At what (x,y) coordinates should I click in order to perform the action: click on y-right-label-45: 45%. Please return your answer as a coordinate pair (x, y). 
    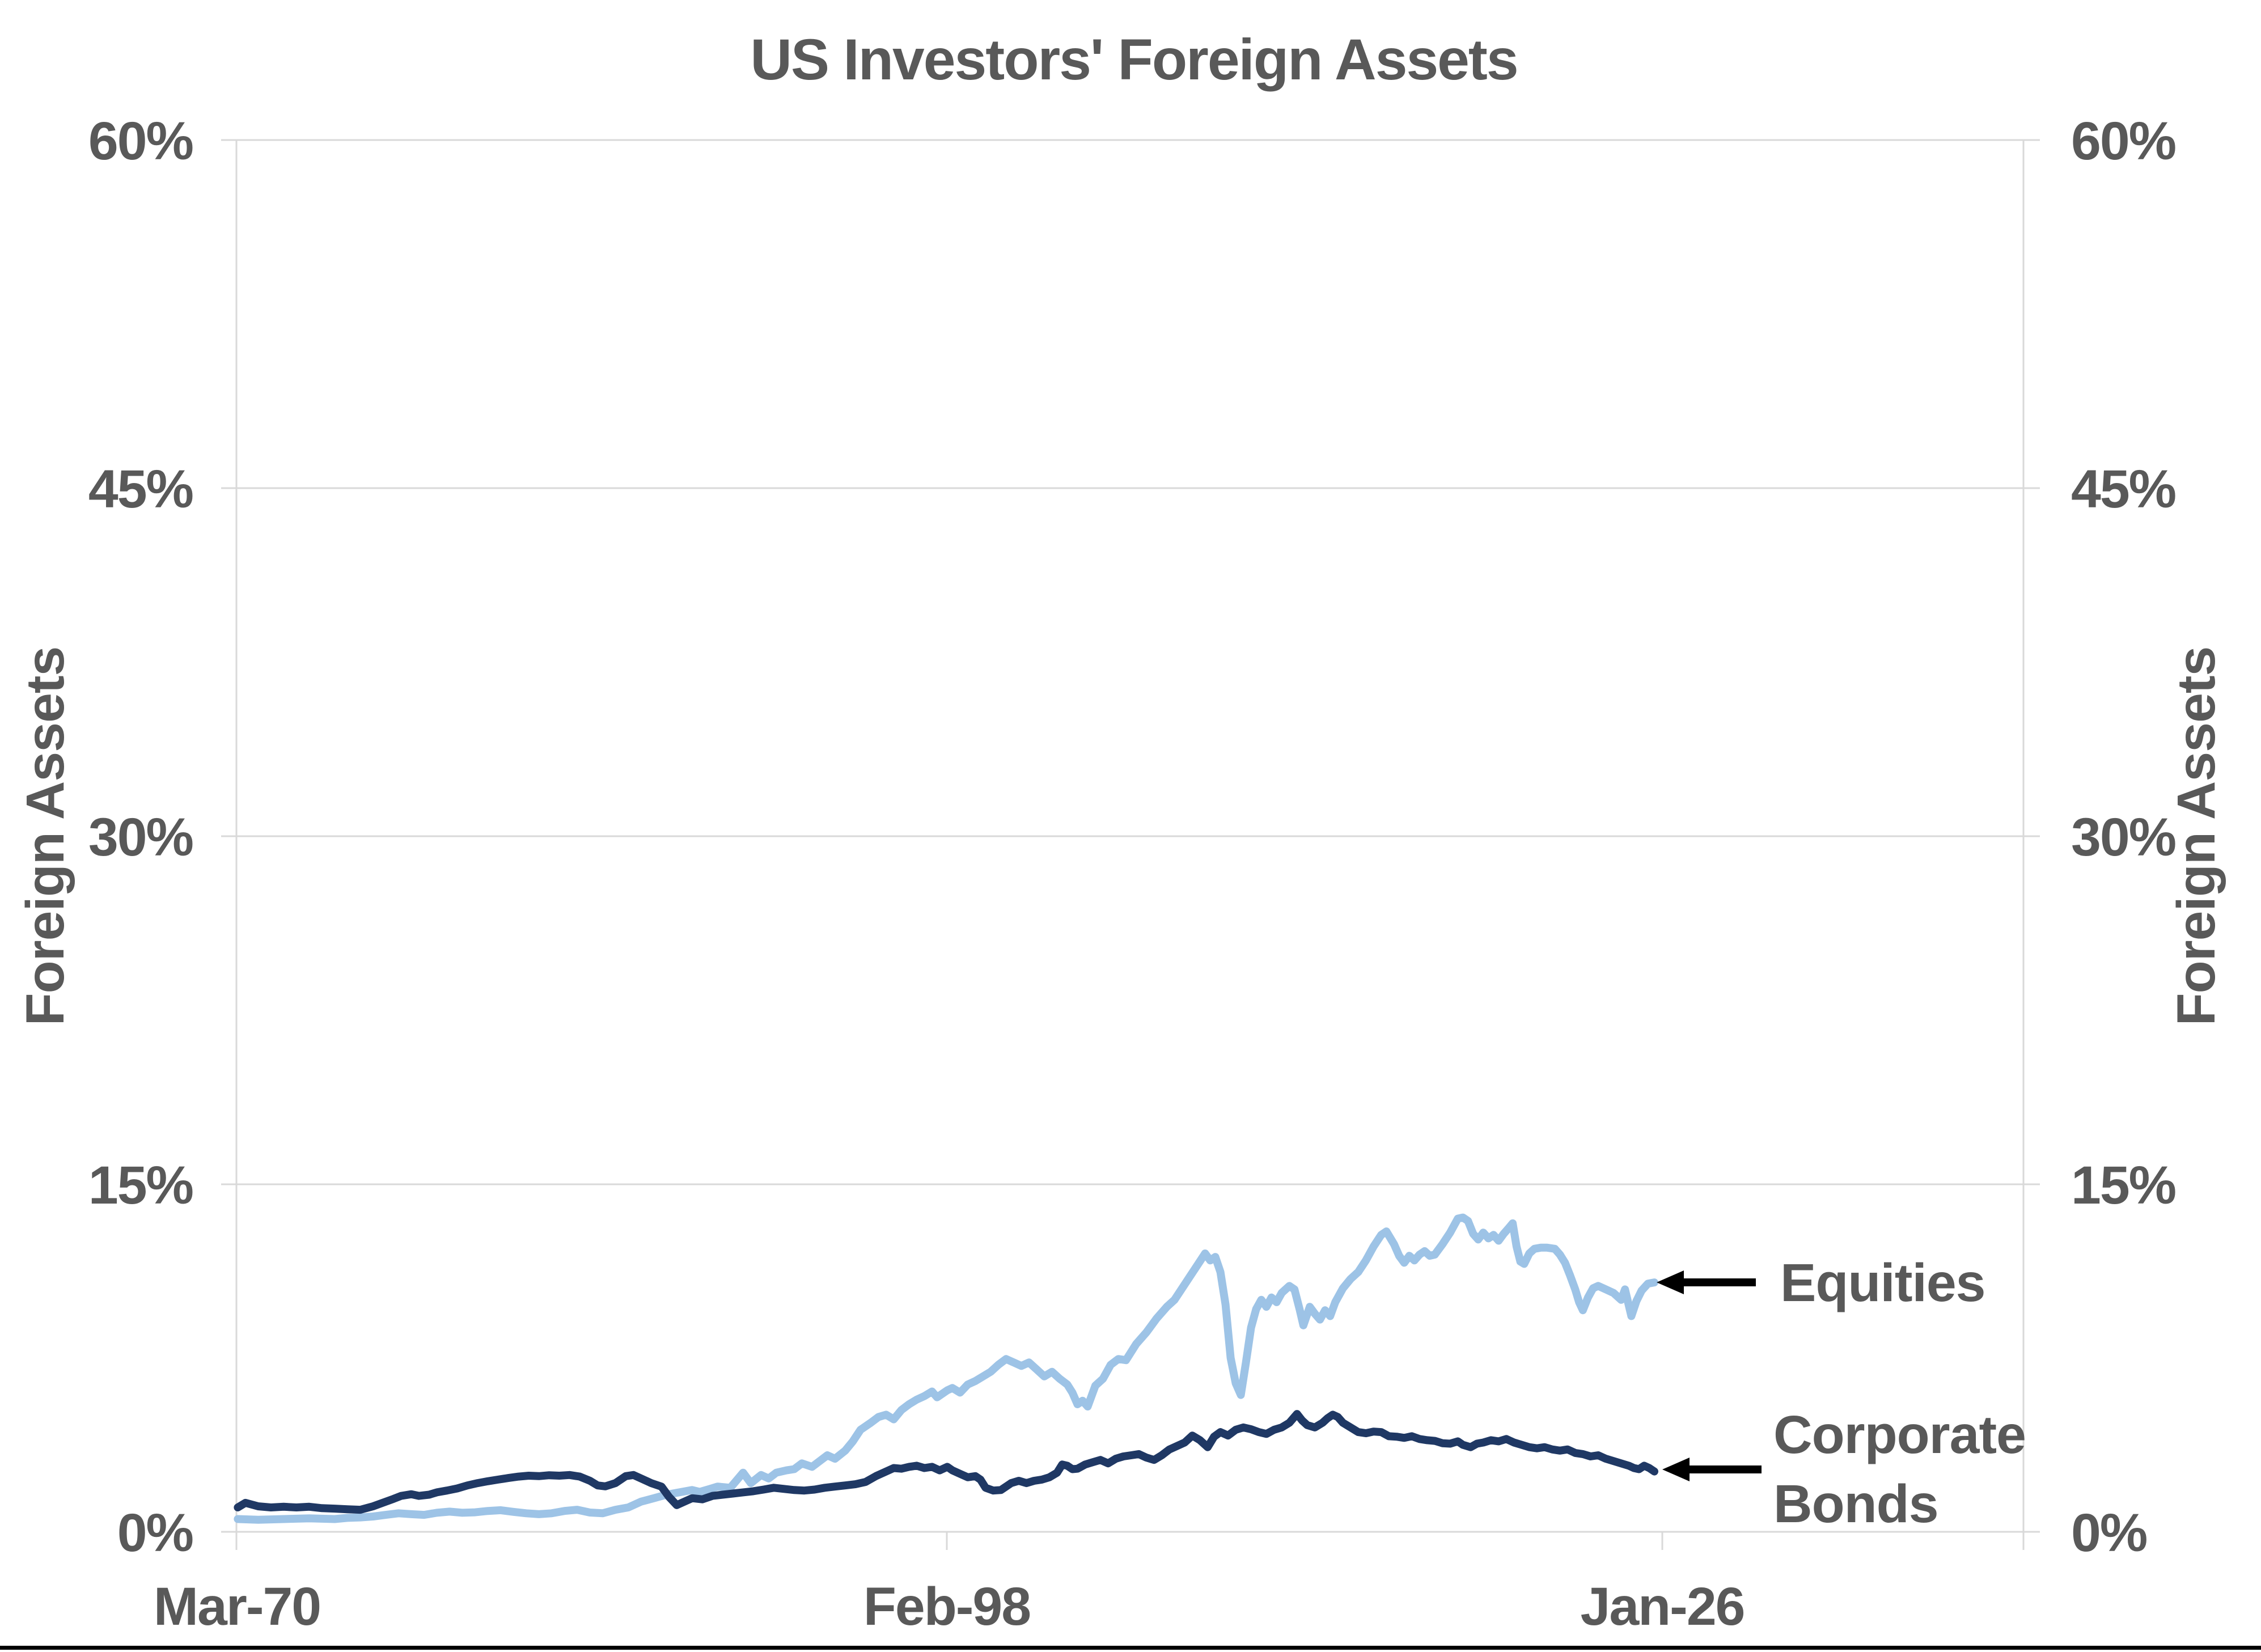
    Looking at the image, I should click on (2123, 489).